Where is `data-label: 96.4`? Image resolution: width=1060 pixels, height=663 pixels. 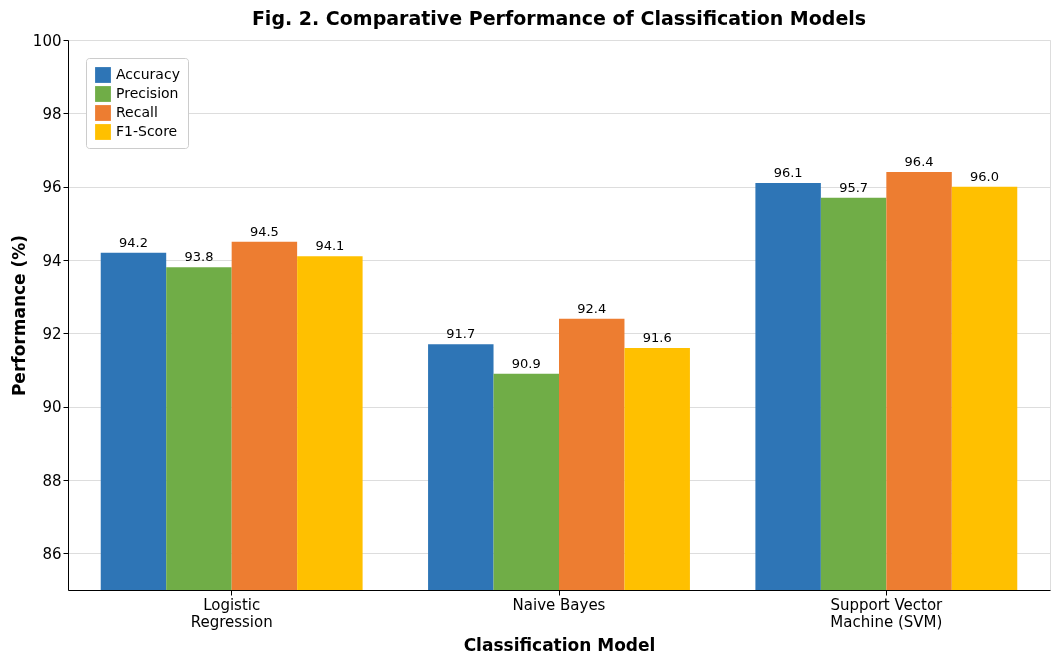 data-label: 96.4 is located at coordinates (919, 161).